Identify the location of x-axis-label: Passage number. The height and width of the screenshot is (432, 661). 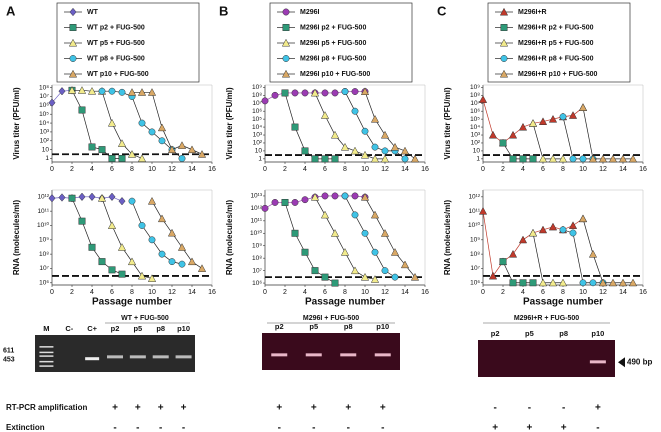
(132, 302).